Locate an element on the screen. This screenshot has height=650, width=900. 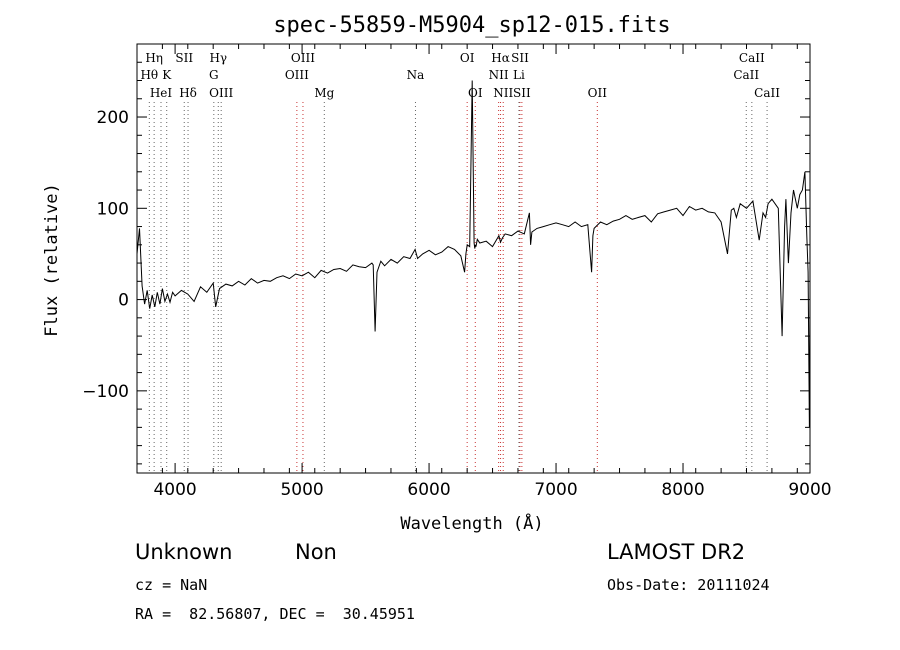
line-label: Hδ is located at coordinates (188, 93).